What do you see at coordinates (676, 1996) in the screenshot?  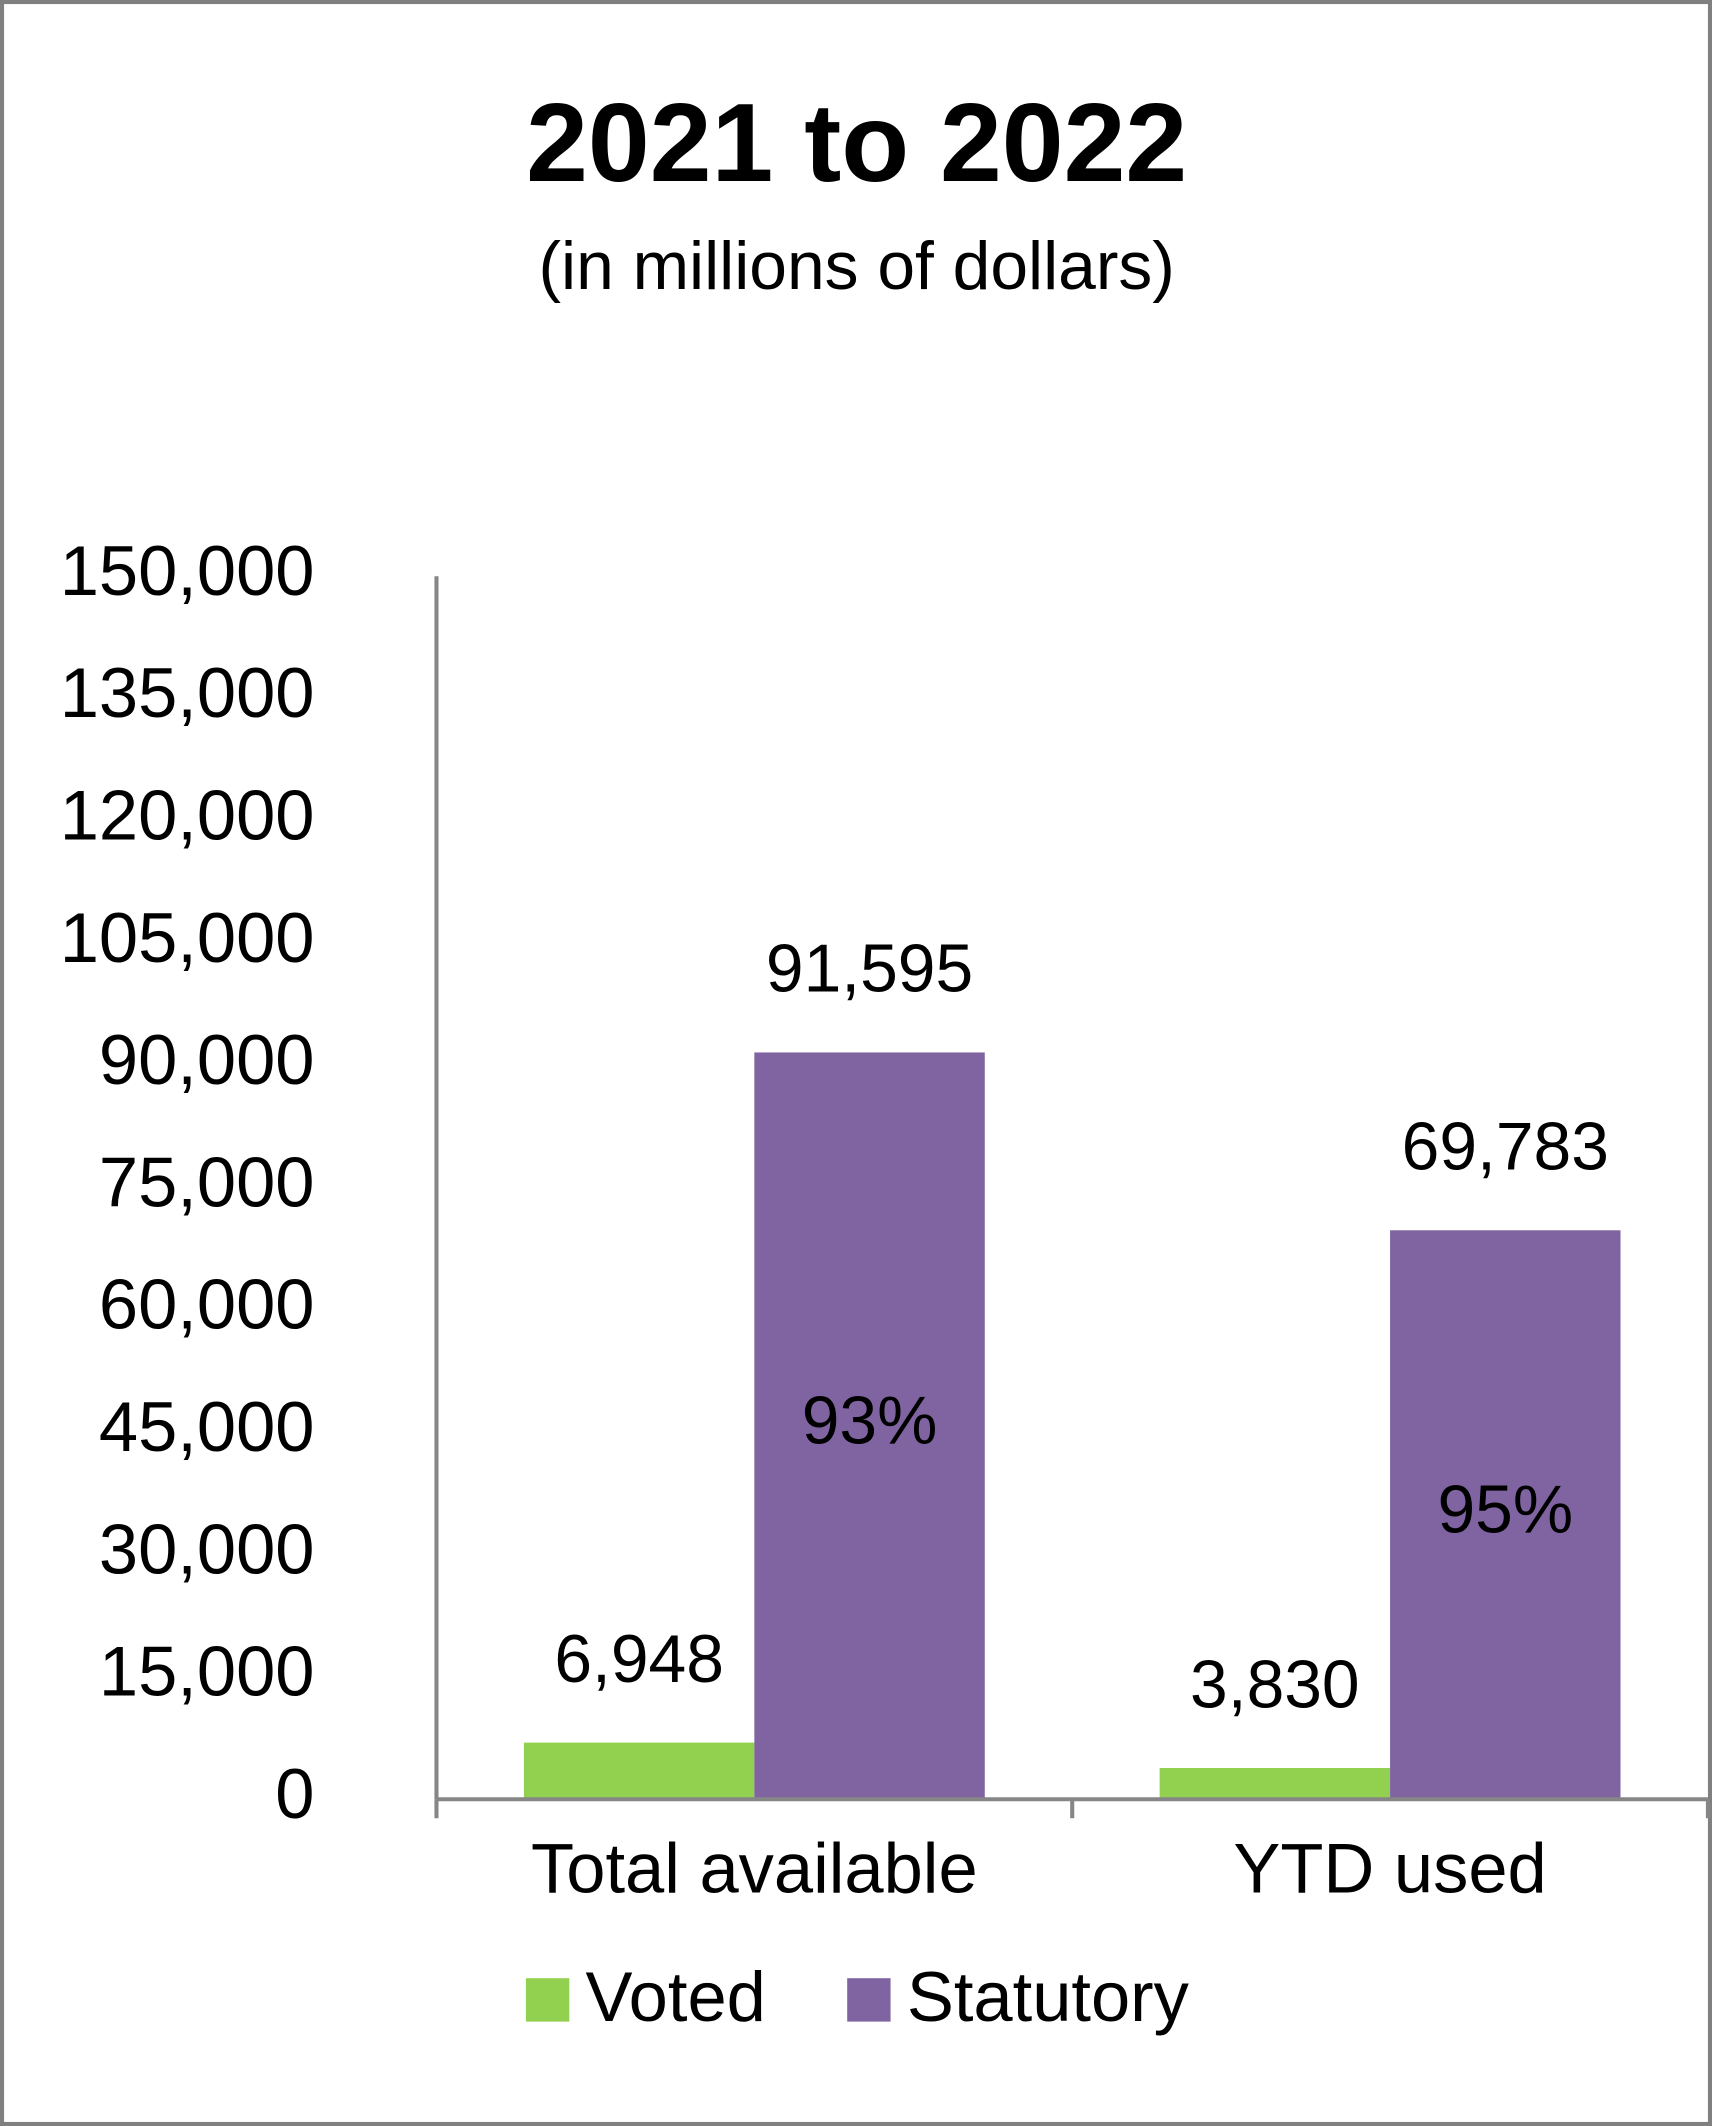 I see `legend-label: Voted` at bounding box center [676, 1996].